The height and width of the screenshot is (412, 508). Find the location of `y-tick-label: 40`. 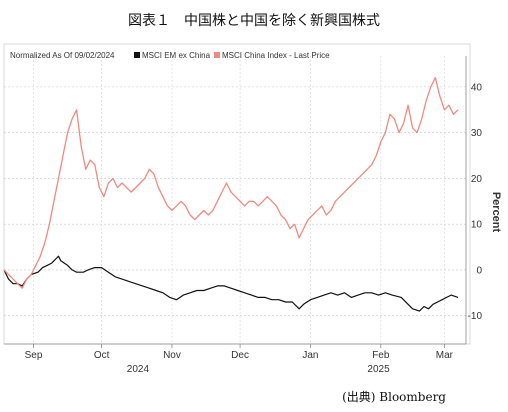

y-tick-label: 40 is located at coordinates (477, 87).